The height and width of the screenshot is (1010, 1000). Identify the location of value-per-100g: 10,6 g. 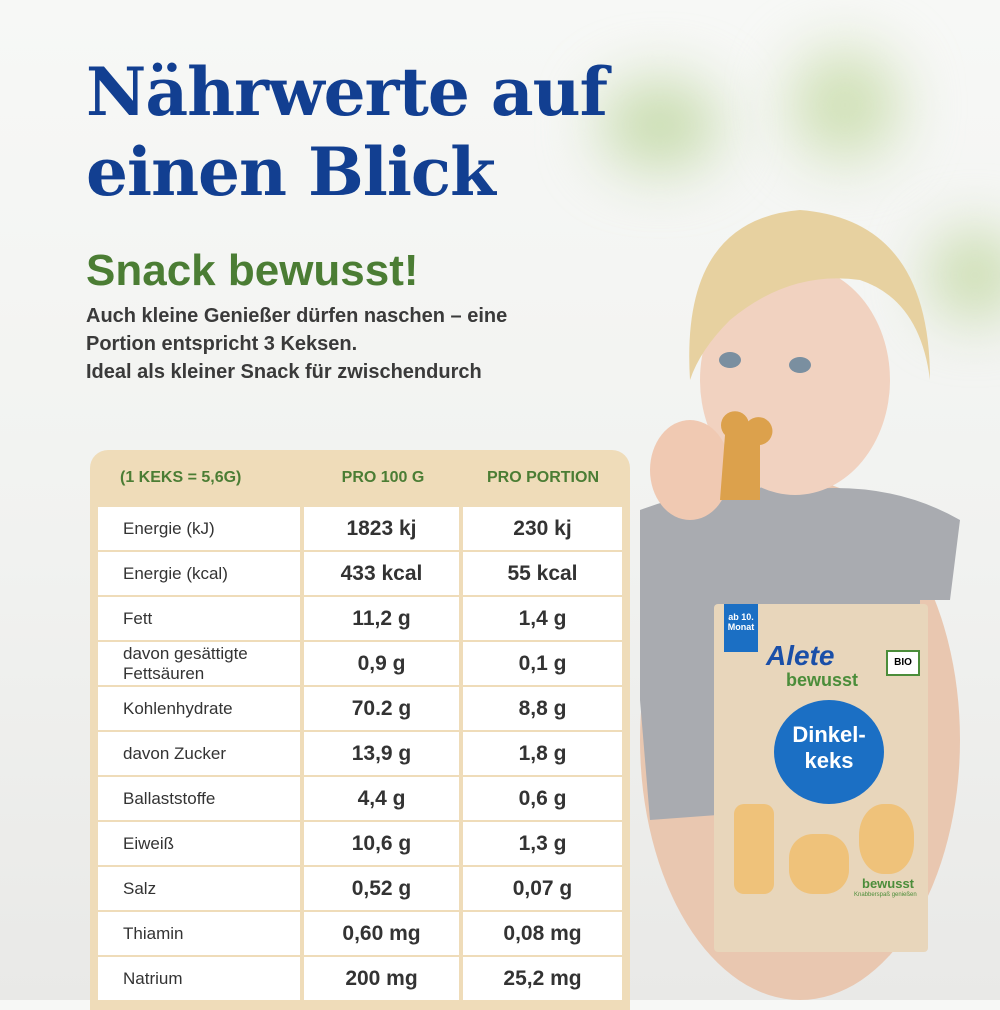
(381, 843).